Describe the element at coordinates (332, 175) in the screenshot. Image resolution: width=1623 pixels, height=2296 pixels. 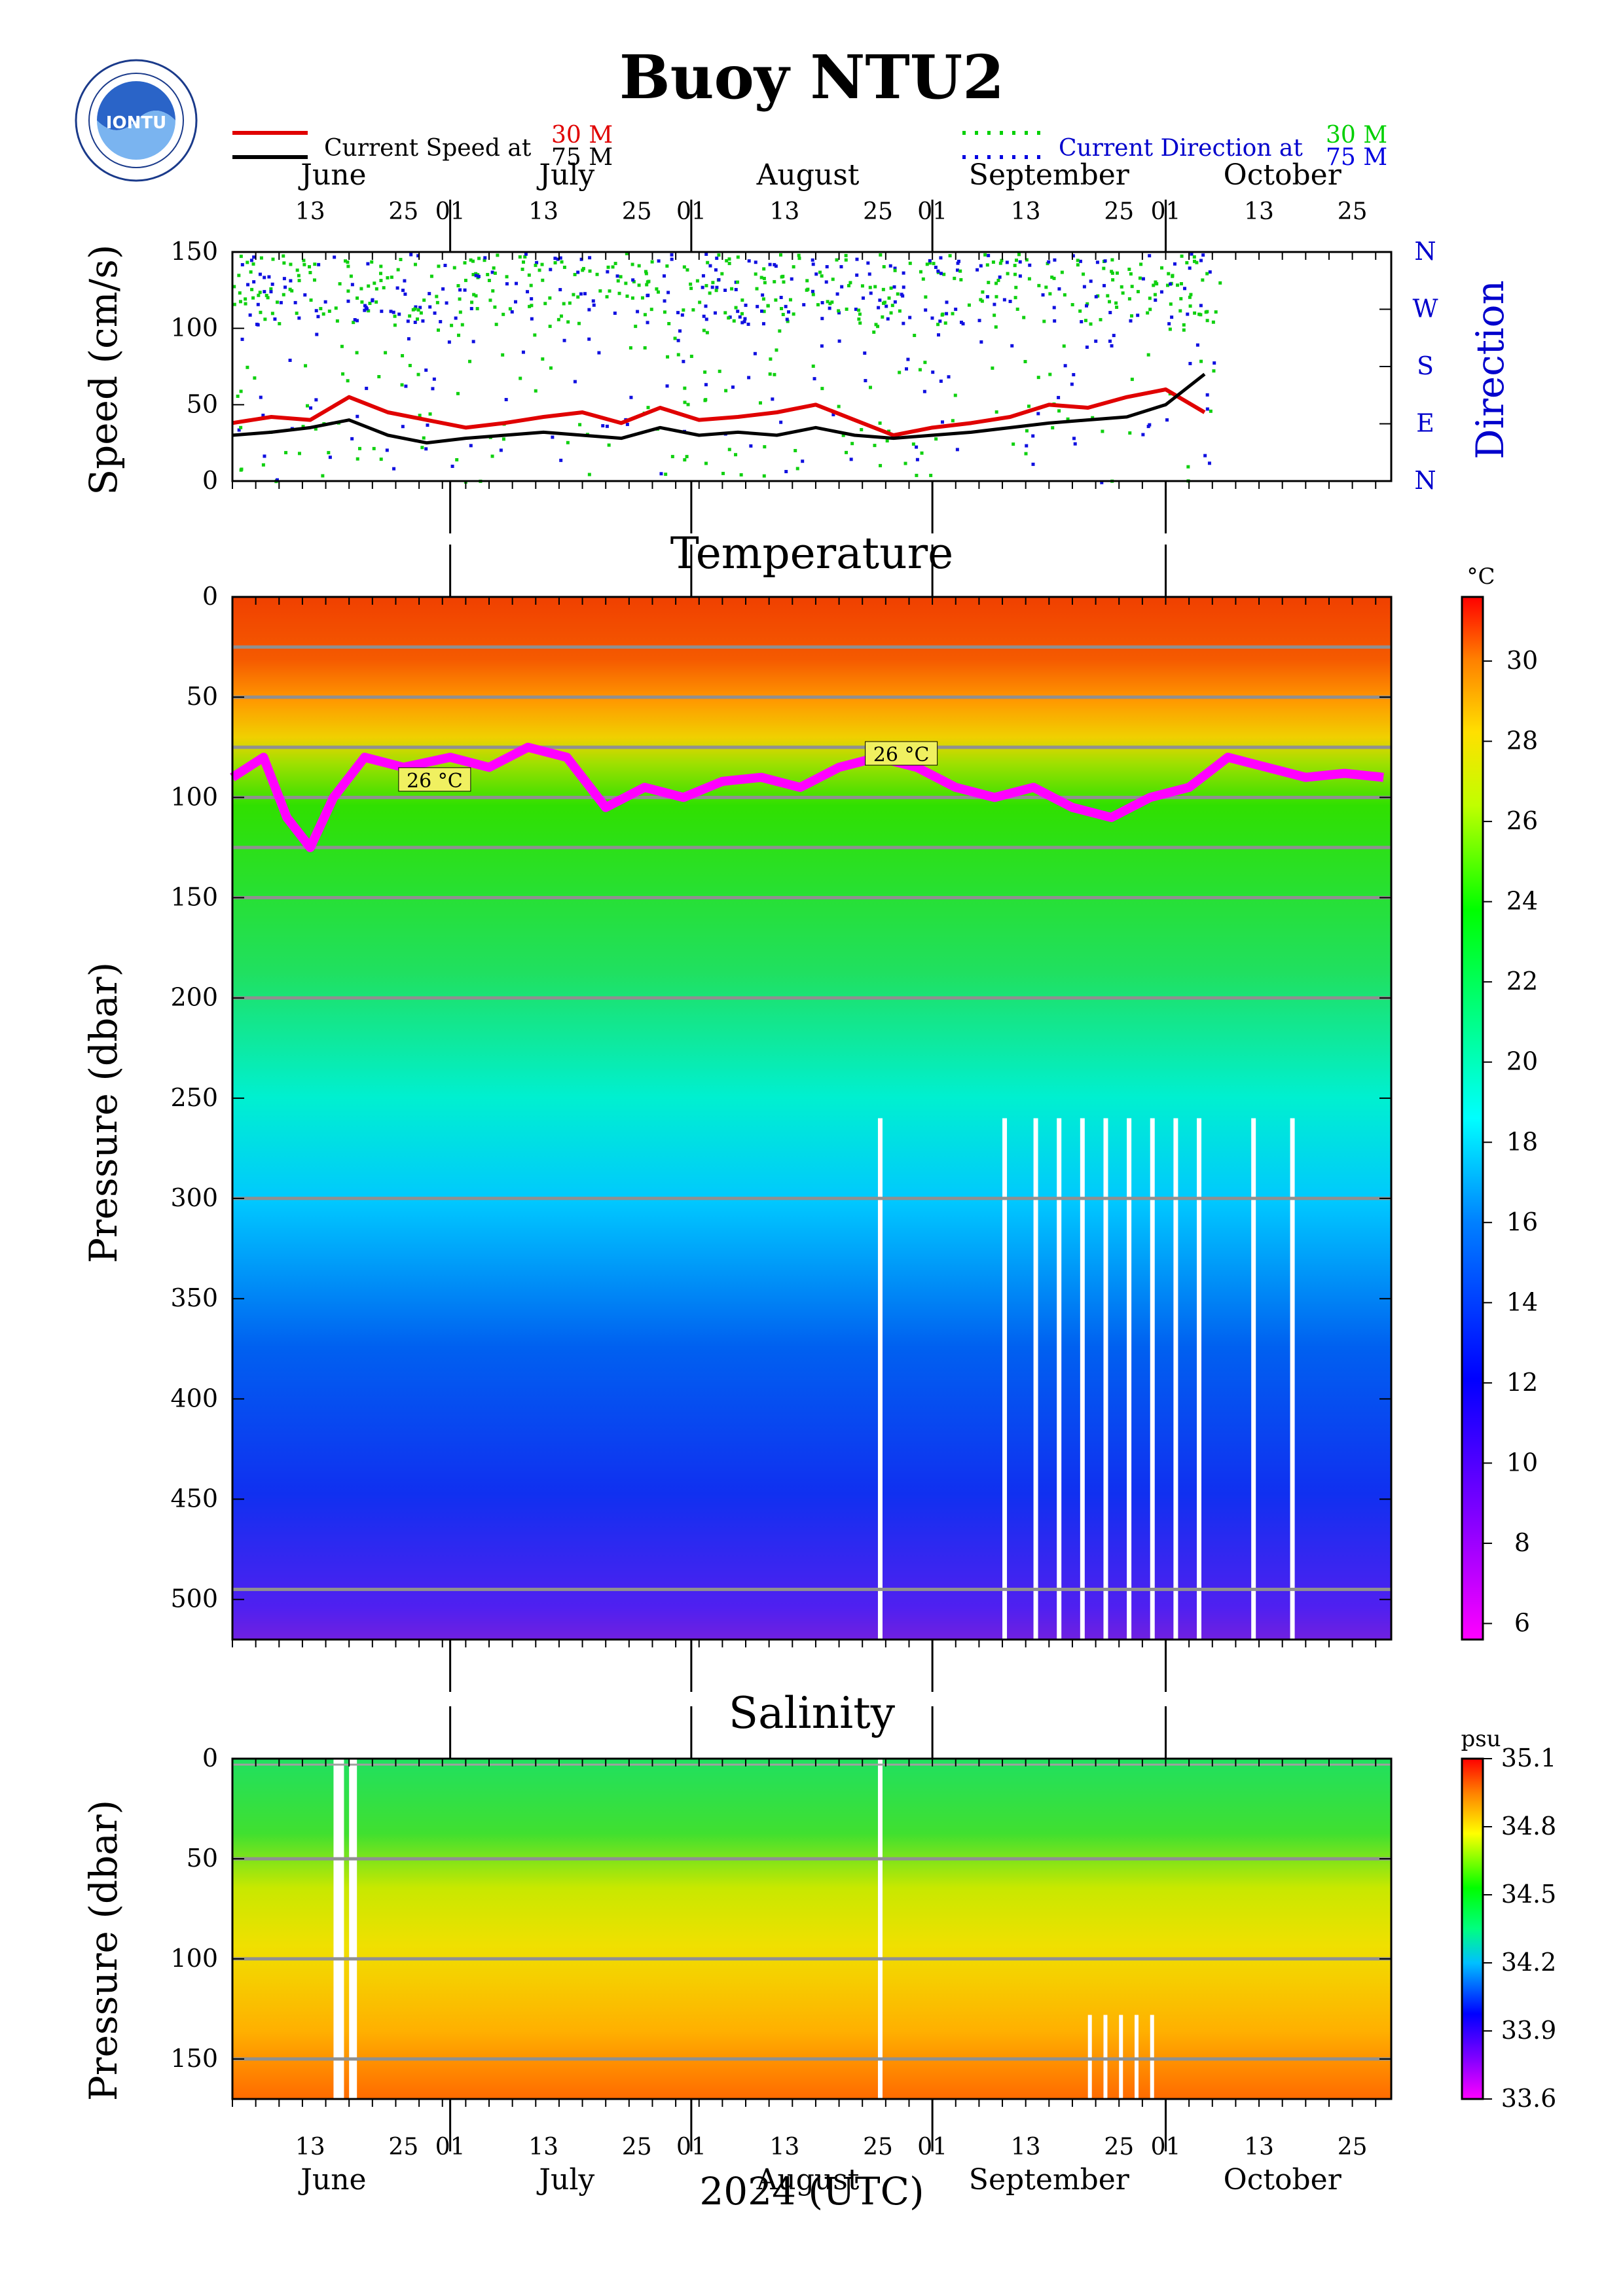
I see `top-month-label: June` at that location.